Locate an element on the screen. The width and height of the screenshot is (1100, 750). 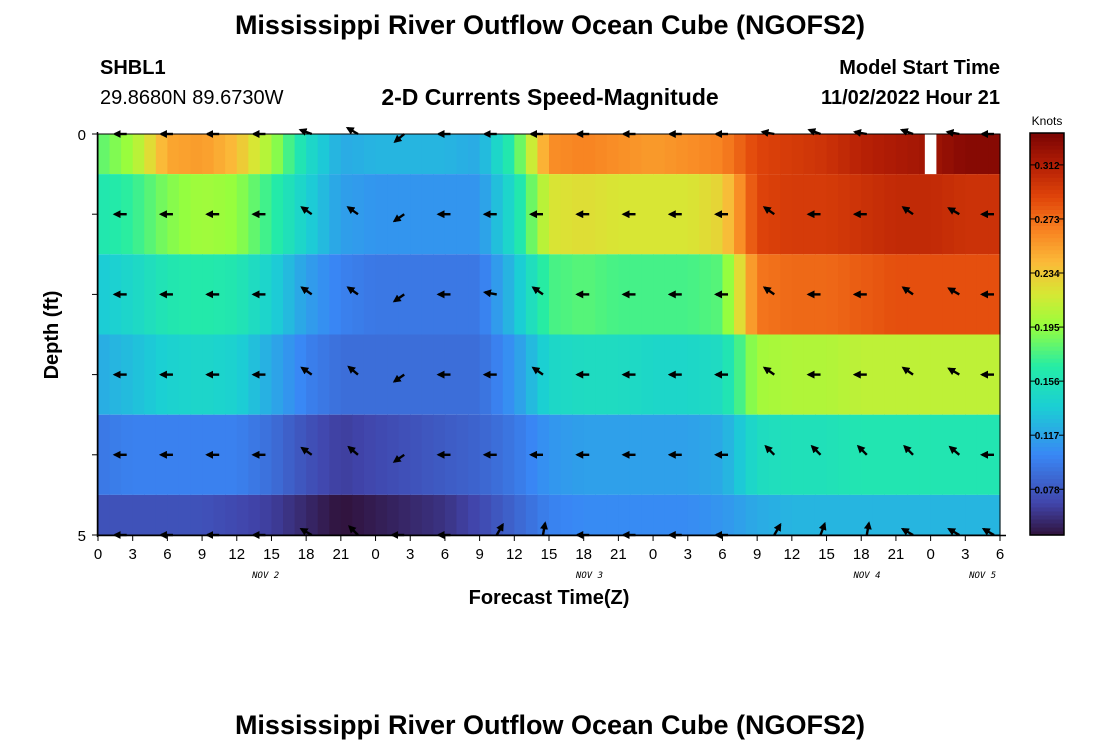
colorbar-tick-label: 0.195 is located at coordinates (1046, 328).